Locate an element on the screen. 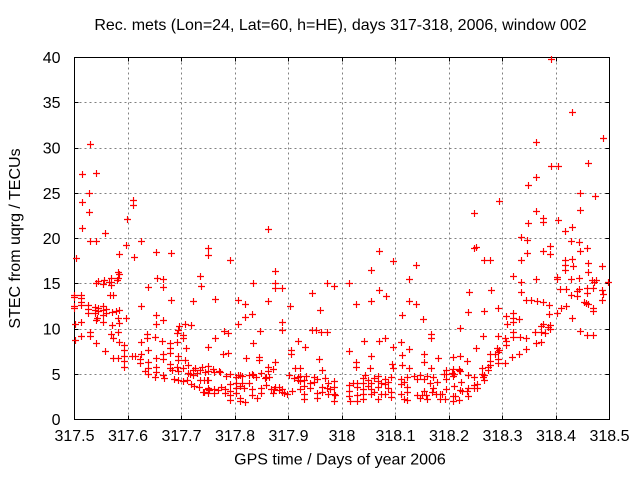  svg-text: 318.4 is located at coordinates (556, 436).